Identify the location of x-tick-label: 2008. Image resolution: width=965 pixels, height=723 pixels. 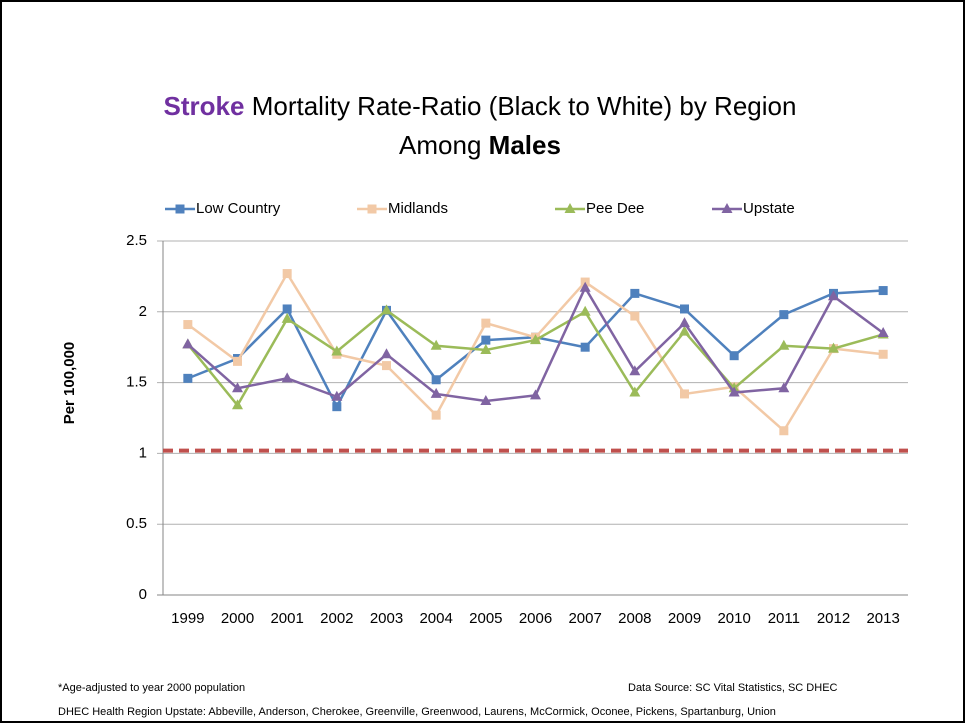
(634, 618).